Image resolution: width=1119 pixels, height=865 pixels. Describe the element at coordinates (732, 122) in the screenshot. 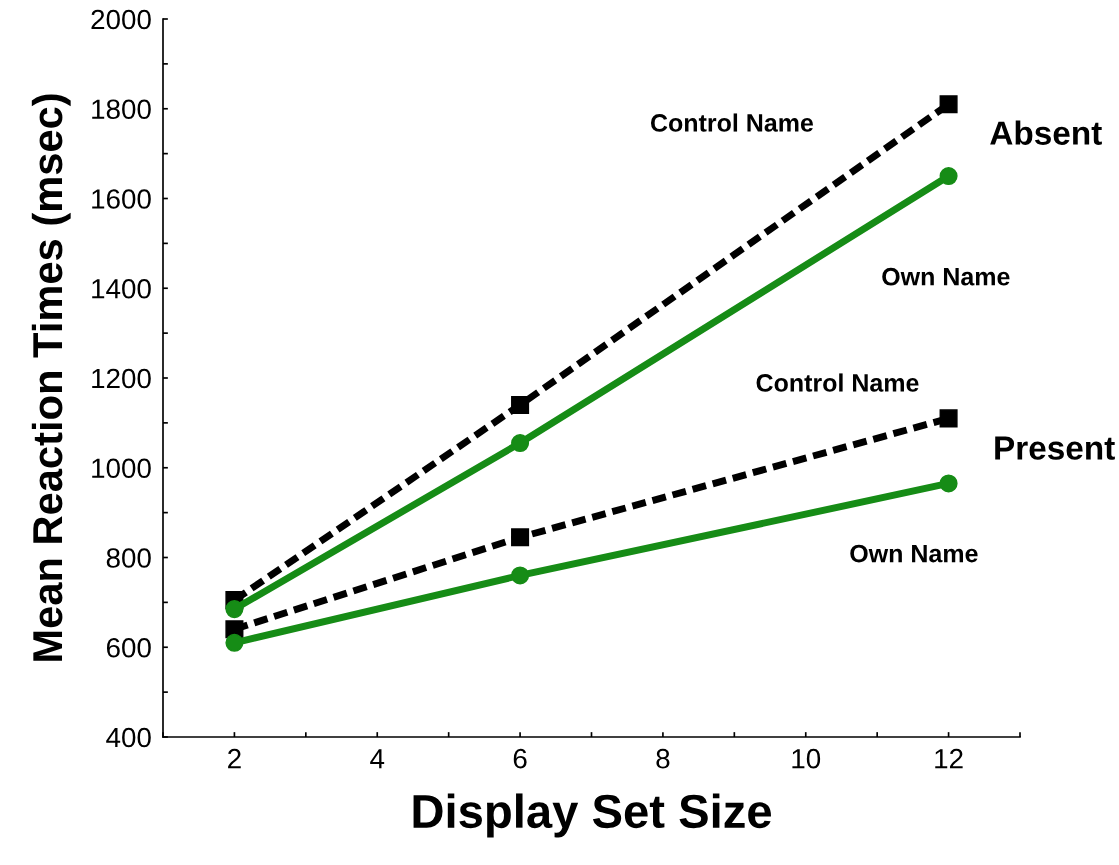

I see `text: Control Name` at that location.